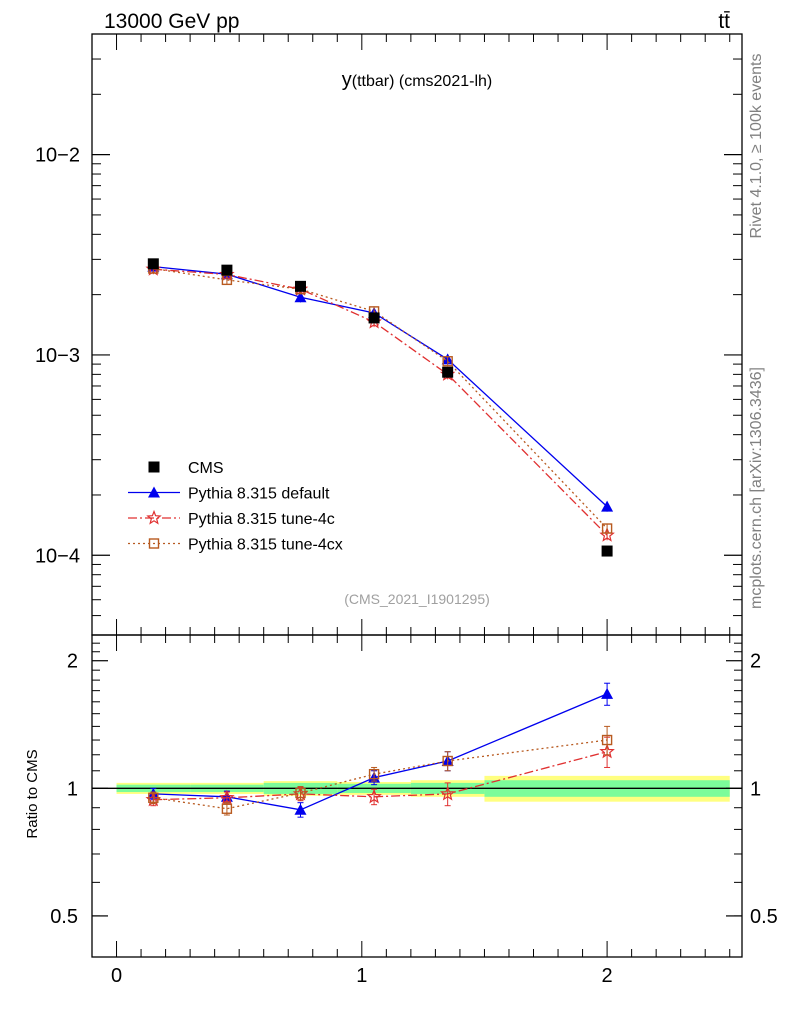 The image size is (786, 1024). I want to click on header-energy-label: 13000 GeV pp, so click(171, 21).